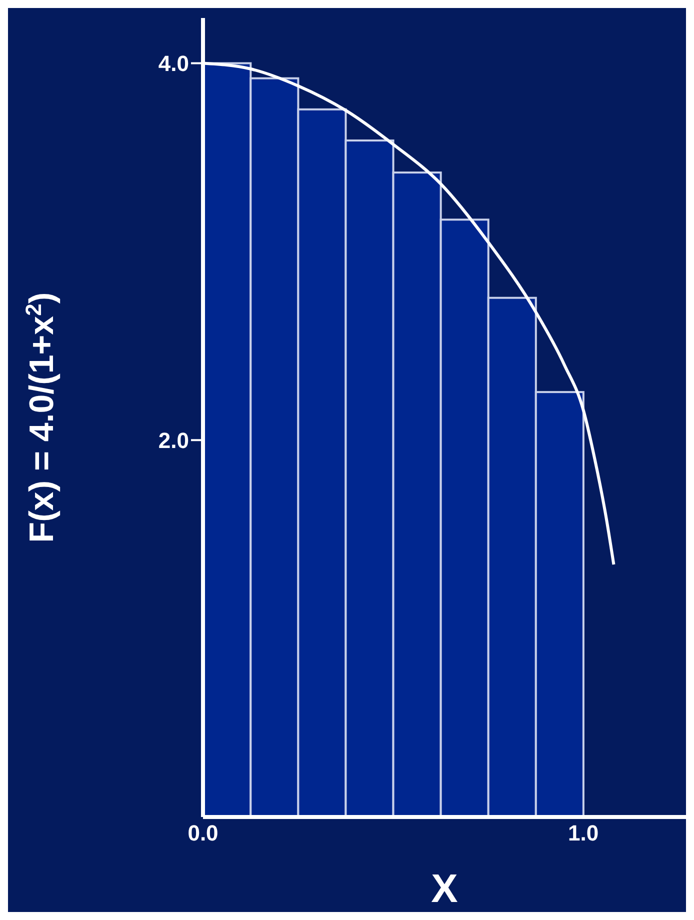 The width and height of the screenshot is (694, 920). I want to click on y-tick-label: 4.0, so click(173, 63).